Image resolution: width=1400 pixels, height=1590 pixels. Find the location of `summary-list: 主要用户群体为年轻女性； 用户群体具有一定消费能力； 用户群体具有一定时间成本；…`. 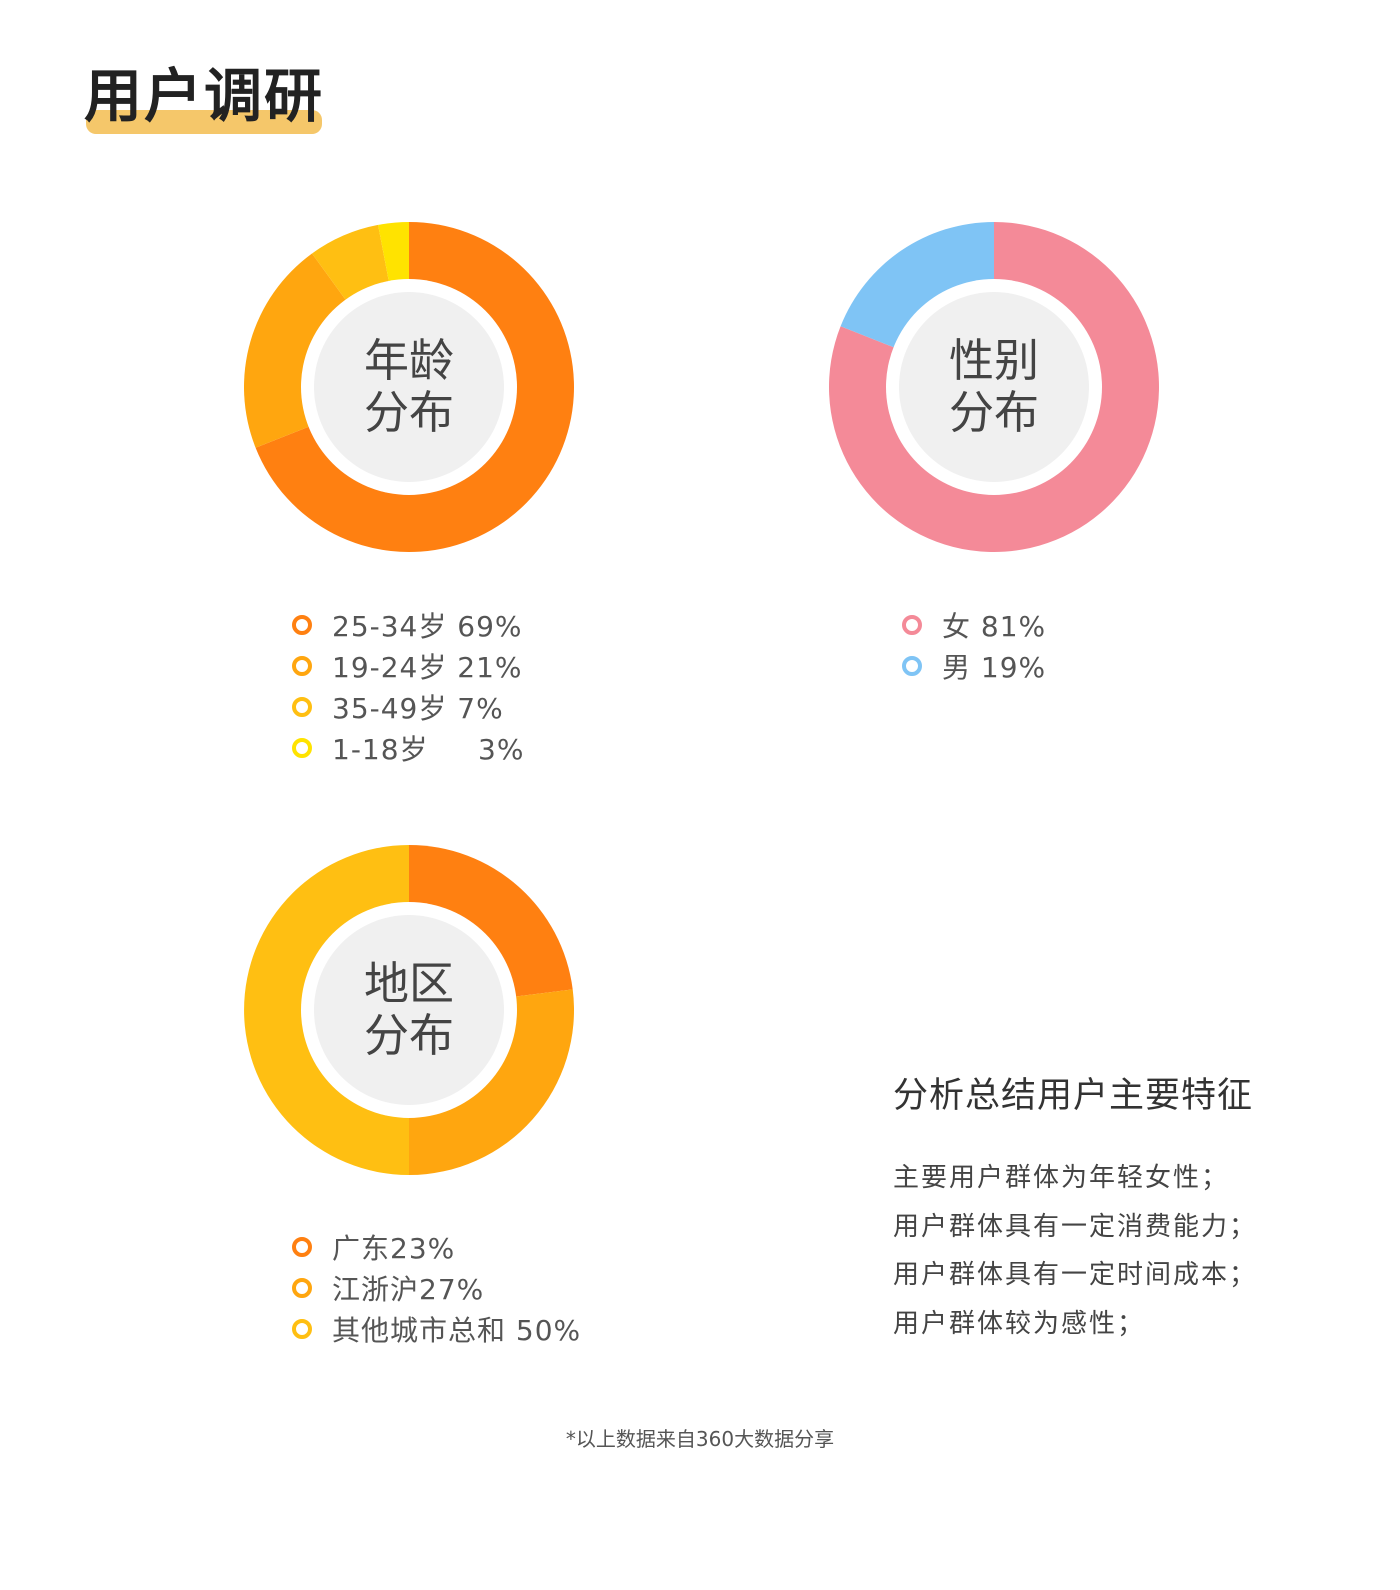

summary-list: 主要用户群体为年轻女性； 用户群体具有一定消费能力； 用户群体具有一定时间成本；… is located at coordinates (1075, 1251).